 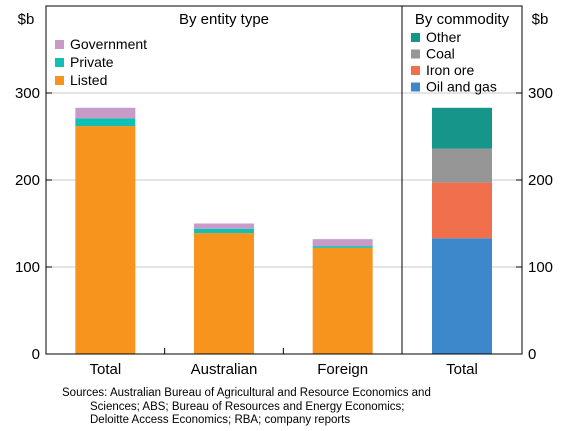 What do you see at coordinates (224, 19) in the screenshot?
I see `panel-title-entity: By entity type` at bounding box center [224, 19].